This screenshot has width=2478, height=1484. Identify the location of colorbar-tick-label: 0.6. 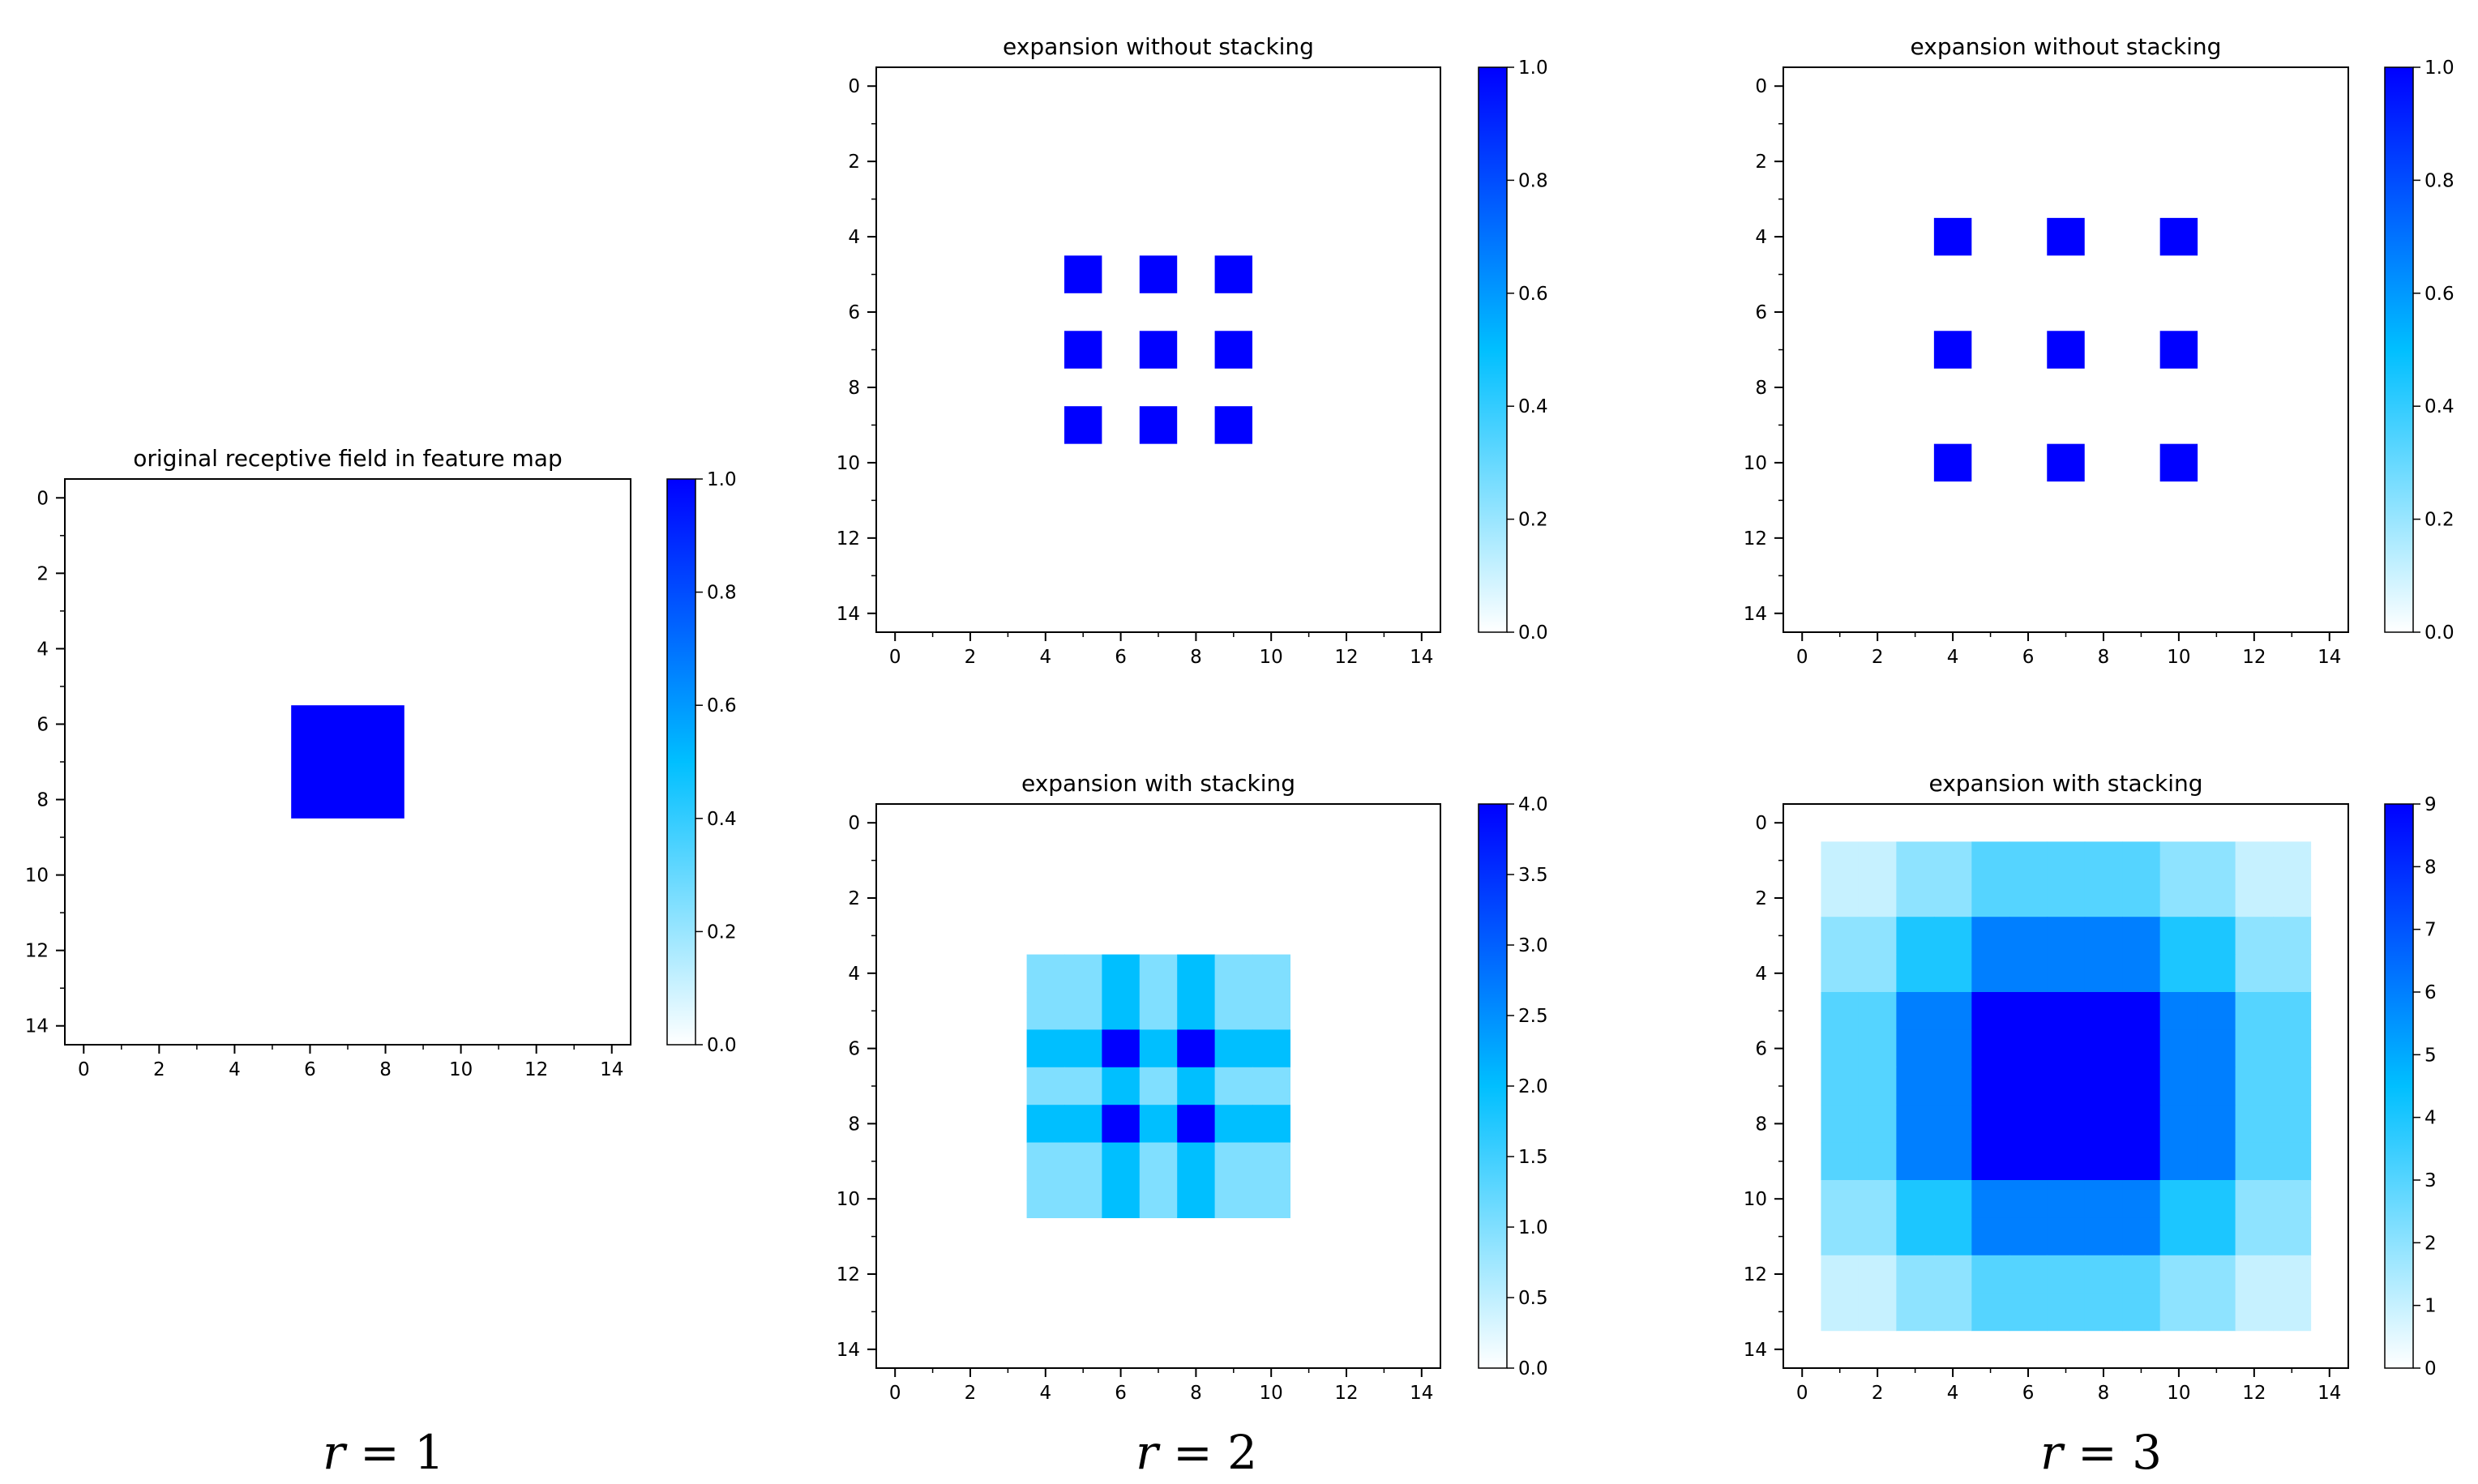
(722, 705).